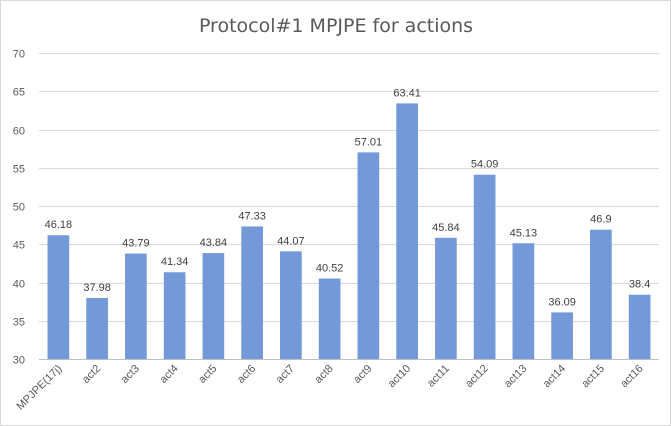 This screenshot has height=426, width=671. Describe the element at coordinates (369, 142) in the screenshot. I see `data-label: 57.01` at that location.